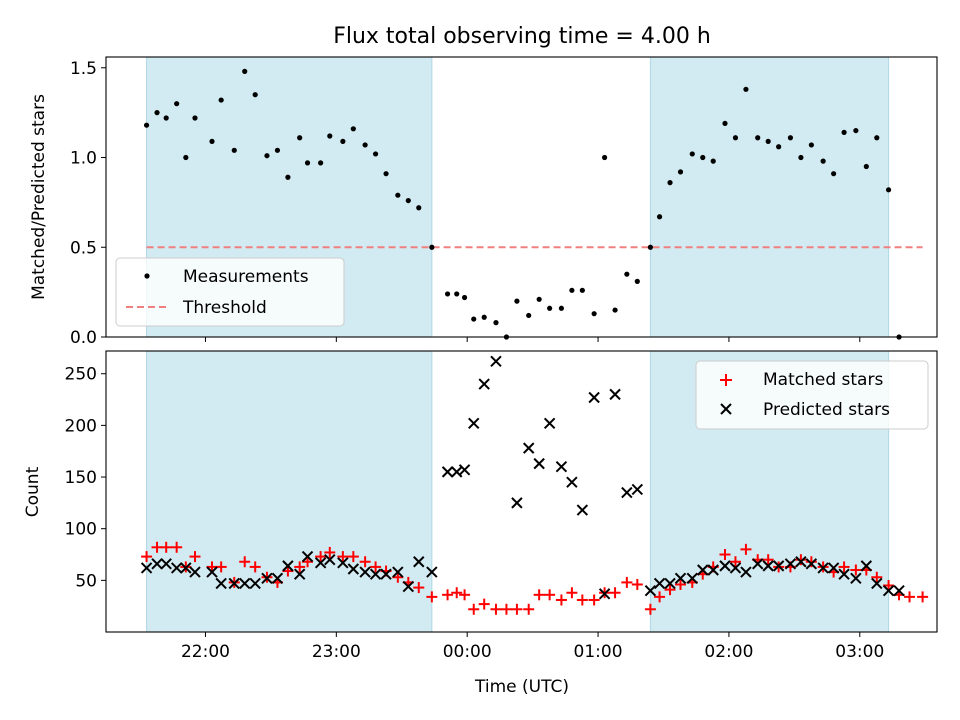 The image size is (960, 720). I want to click on ratio-legend: Measurements Threshold, so click(230, 292).